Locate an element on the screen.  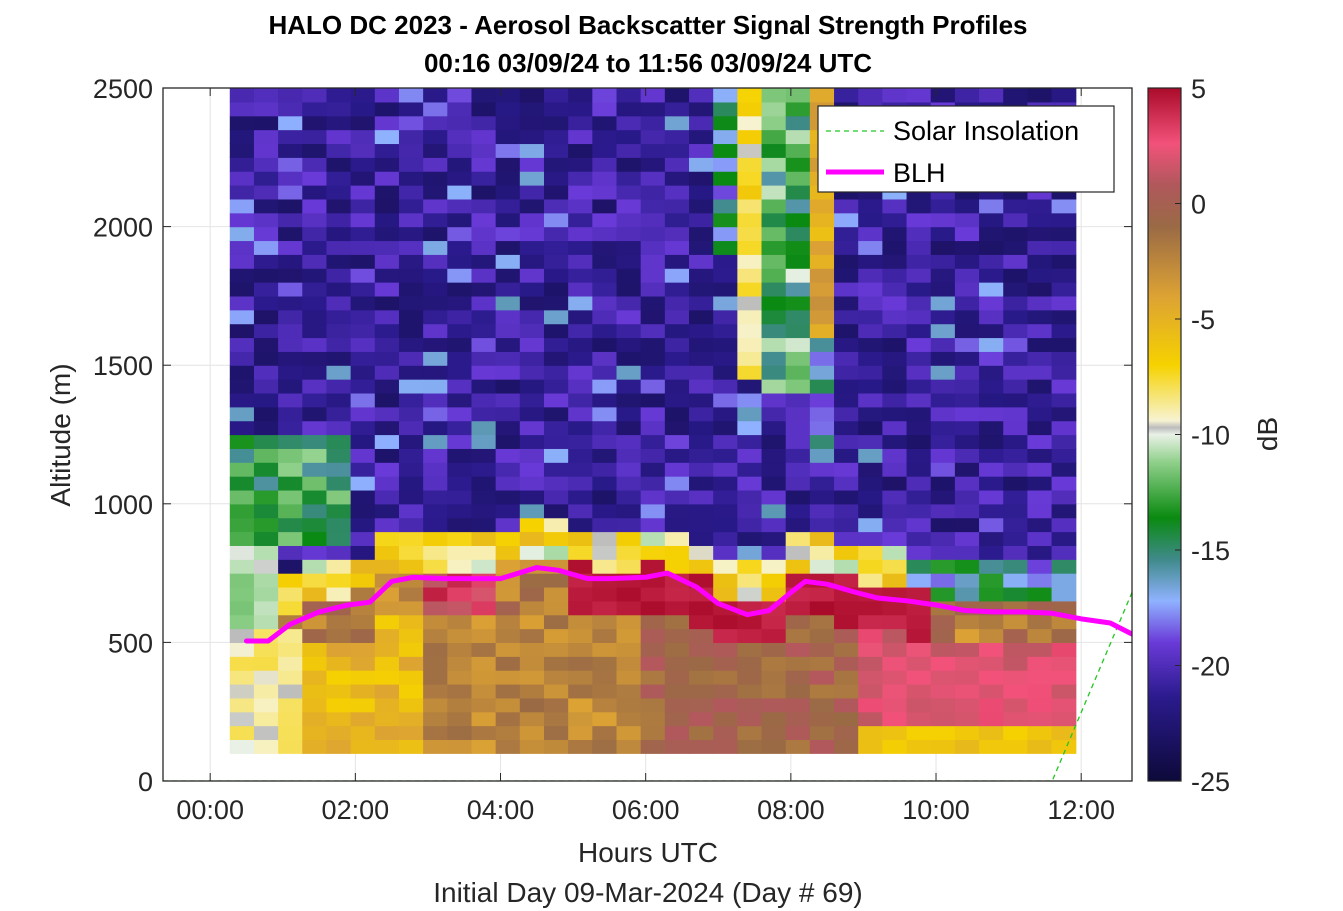
legend: Solar Insolation BLH is located at coordinates (966, 149).